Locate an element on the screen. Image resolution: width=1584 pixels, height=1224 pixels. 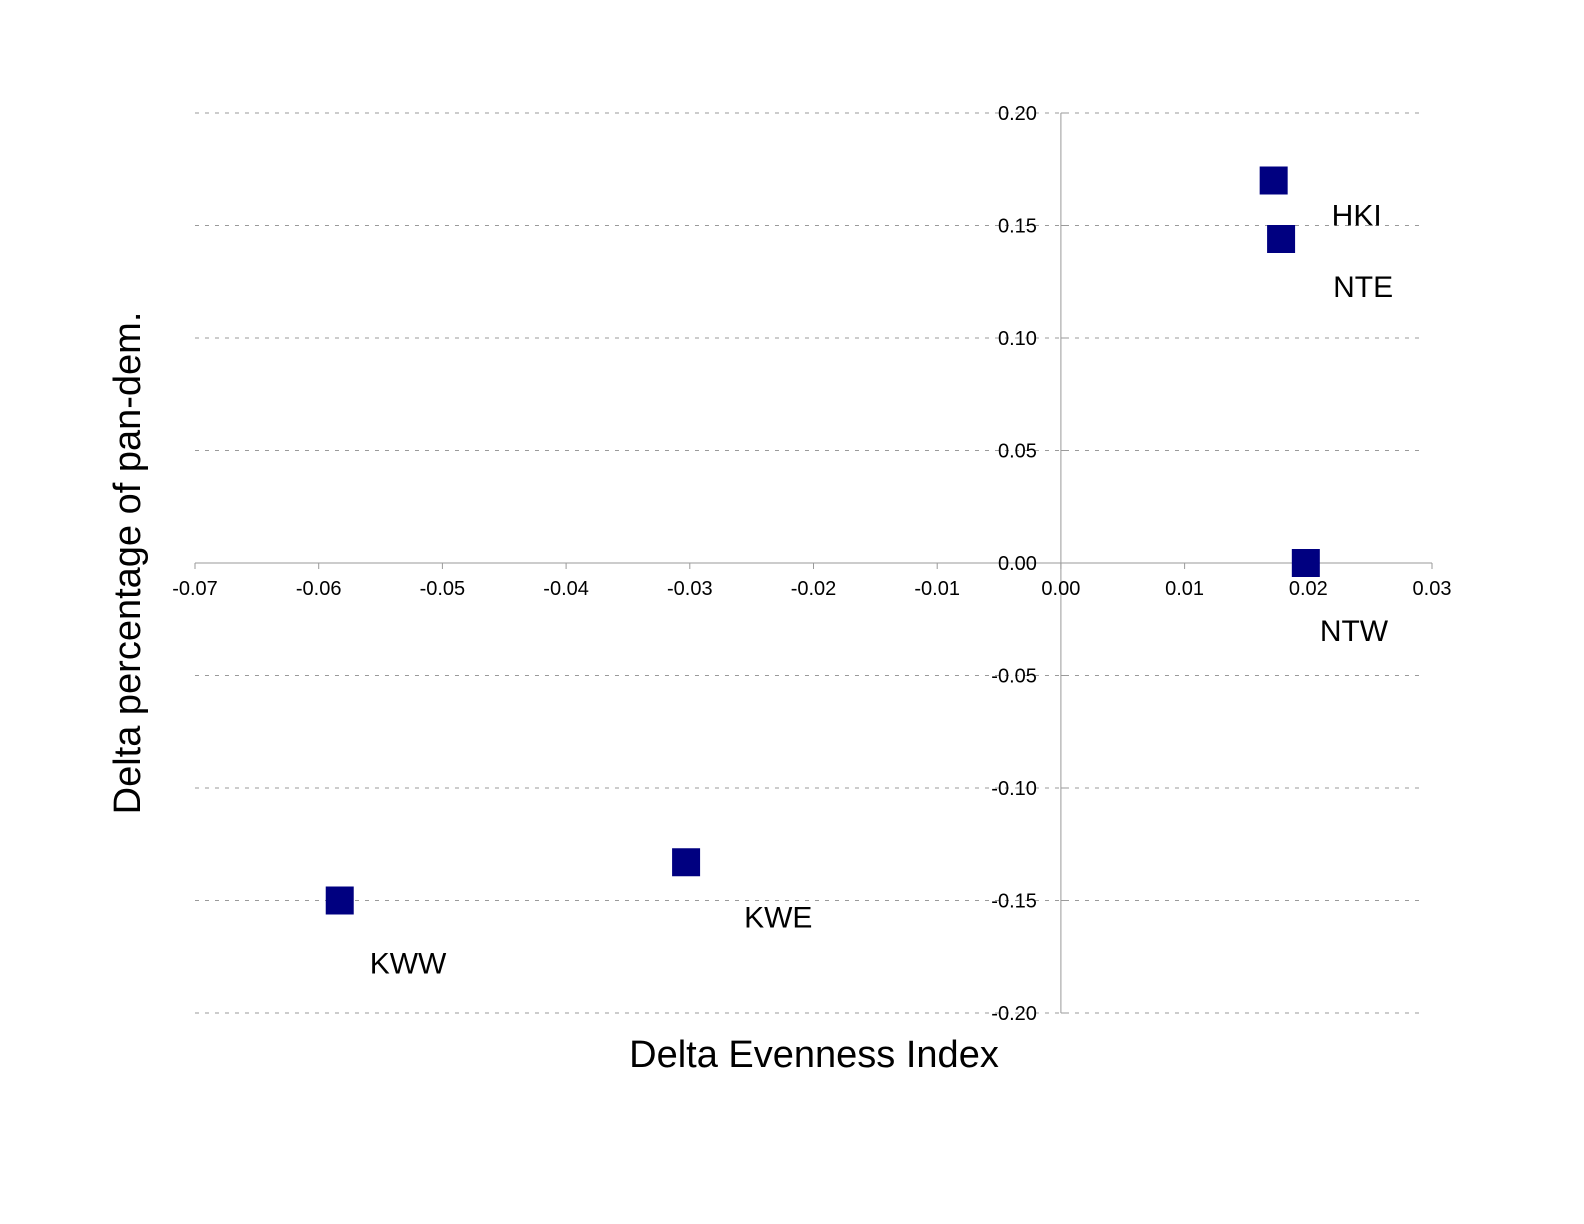
y-tick-label: -0.05 is located at coordinates (1014, 677).